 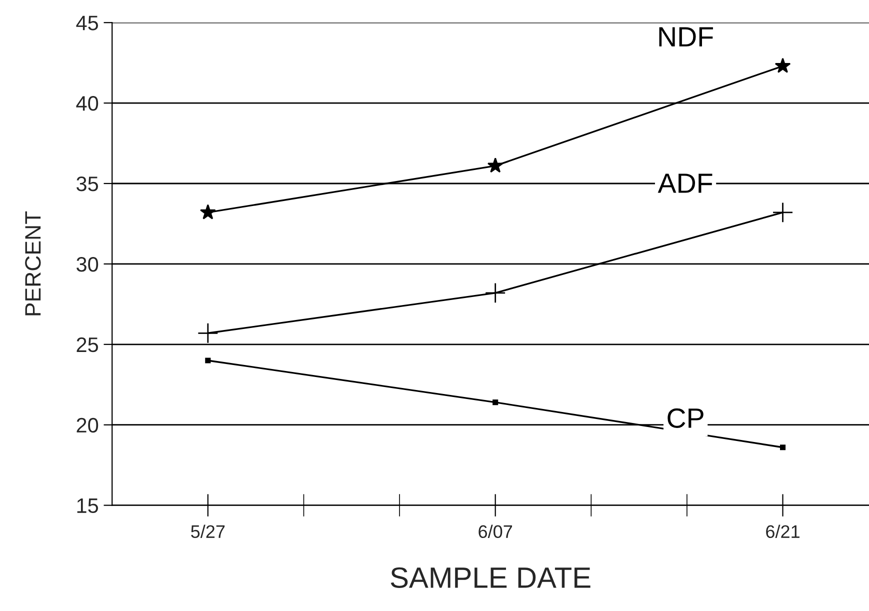 What do you see at coordinates (495, 531) in the screenshot?
I see `x-tick-label: 6/07` at bounding box center [495, 531].